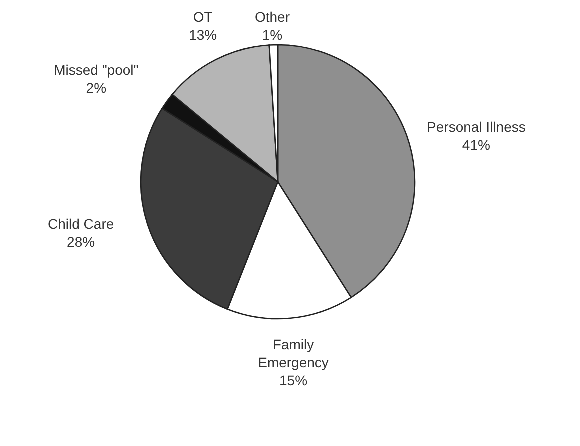 The width and height of the screenshot is (580, 446). Describe the element at coordinates (272, 34) in the screenshot. I see `data-label: 1%` at that location.